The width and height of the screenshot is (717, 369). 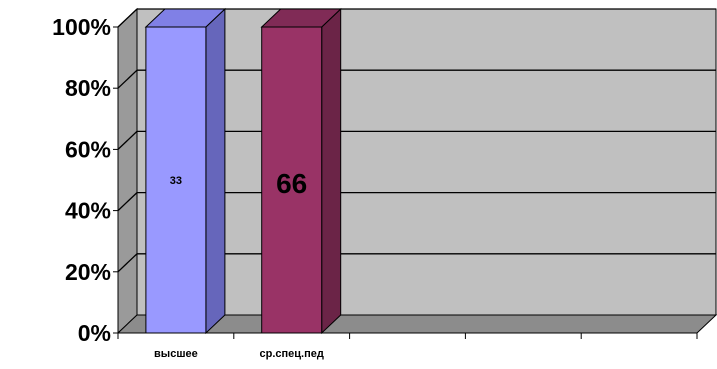 I want to click on data-label: 33, so click(x=176, y=181).